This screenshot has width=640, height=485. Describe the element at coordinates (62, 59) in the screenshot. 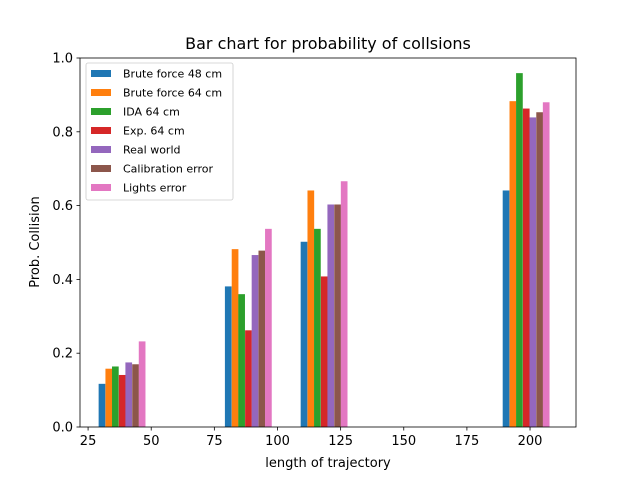

I see `y-tick-label: 1.0` at that location.